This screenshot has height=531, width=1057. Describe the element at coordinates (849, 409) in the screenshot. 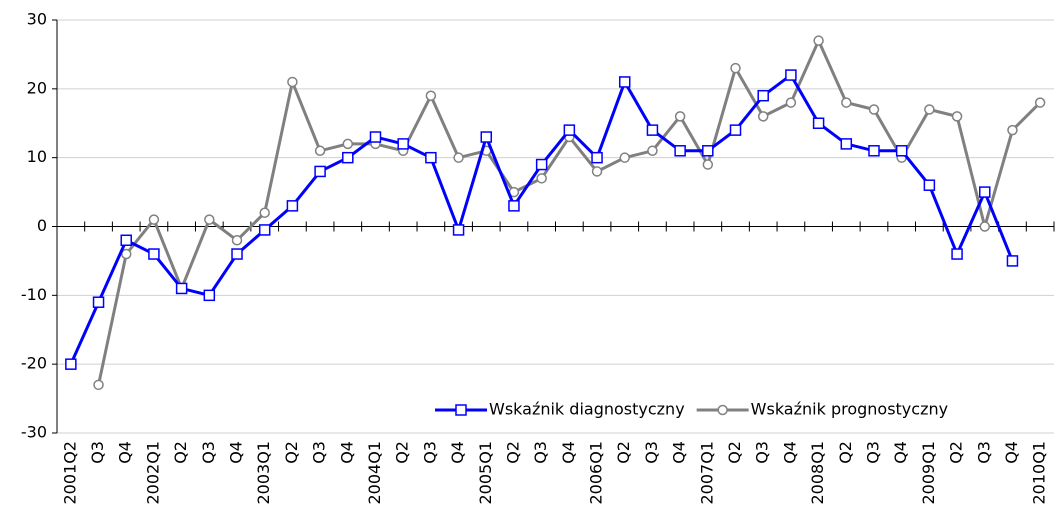

I see `legend-label: Wskaźnik prognostyczny` at that location.